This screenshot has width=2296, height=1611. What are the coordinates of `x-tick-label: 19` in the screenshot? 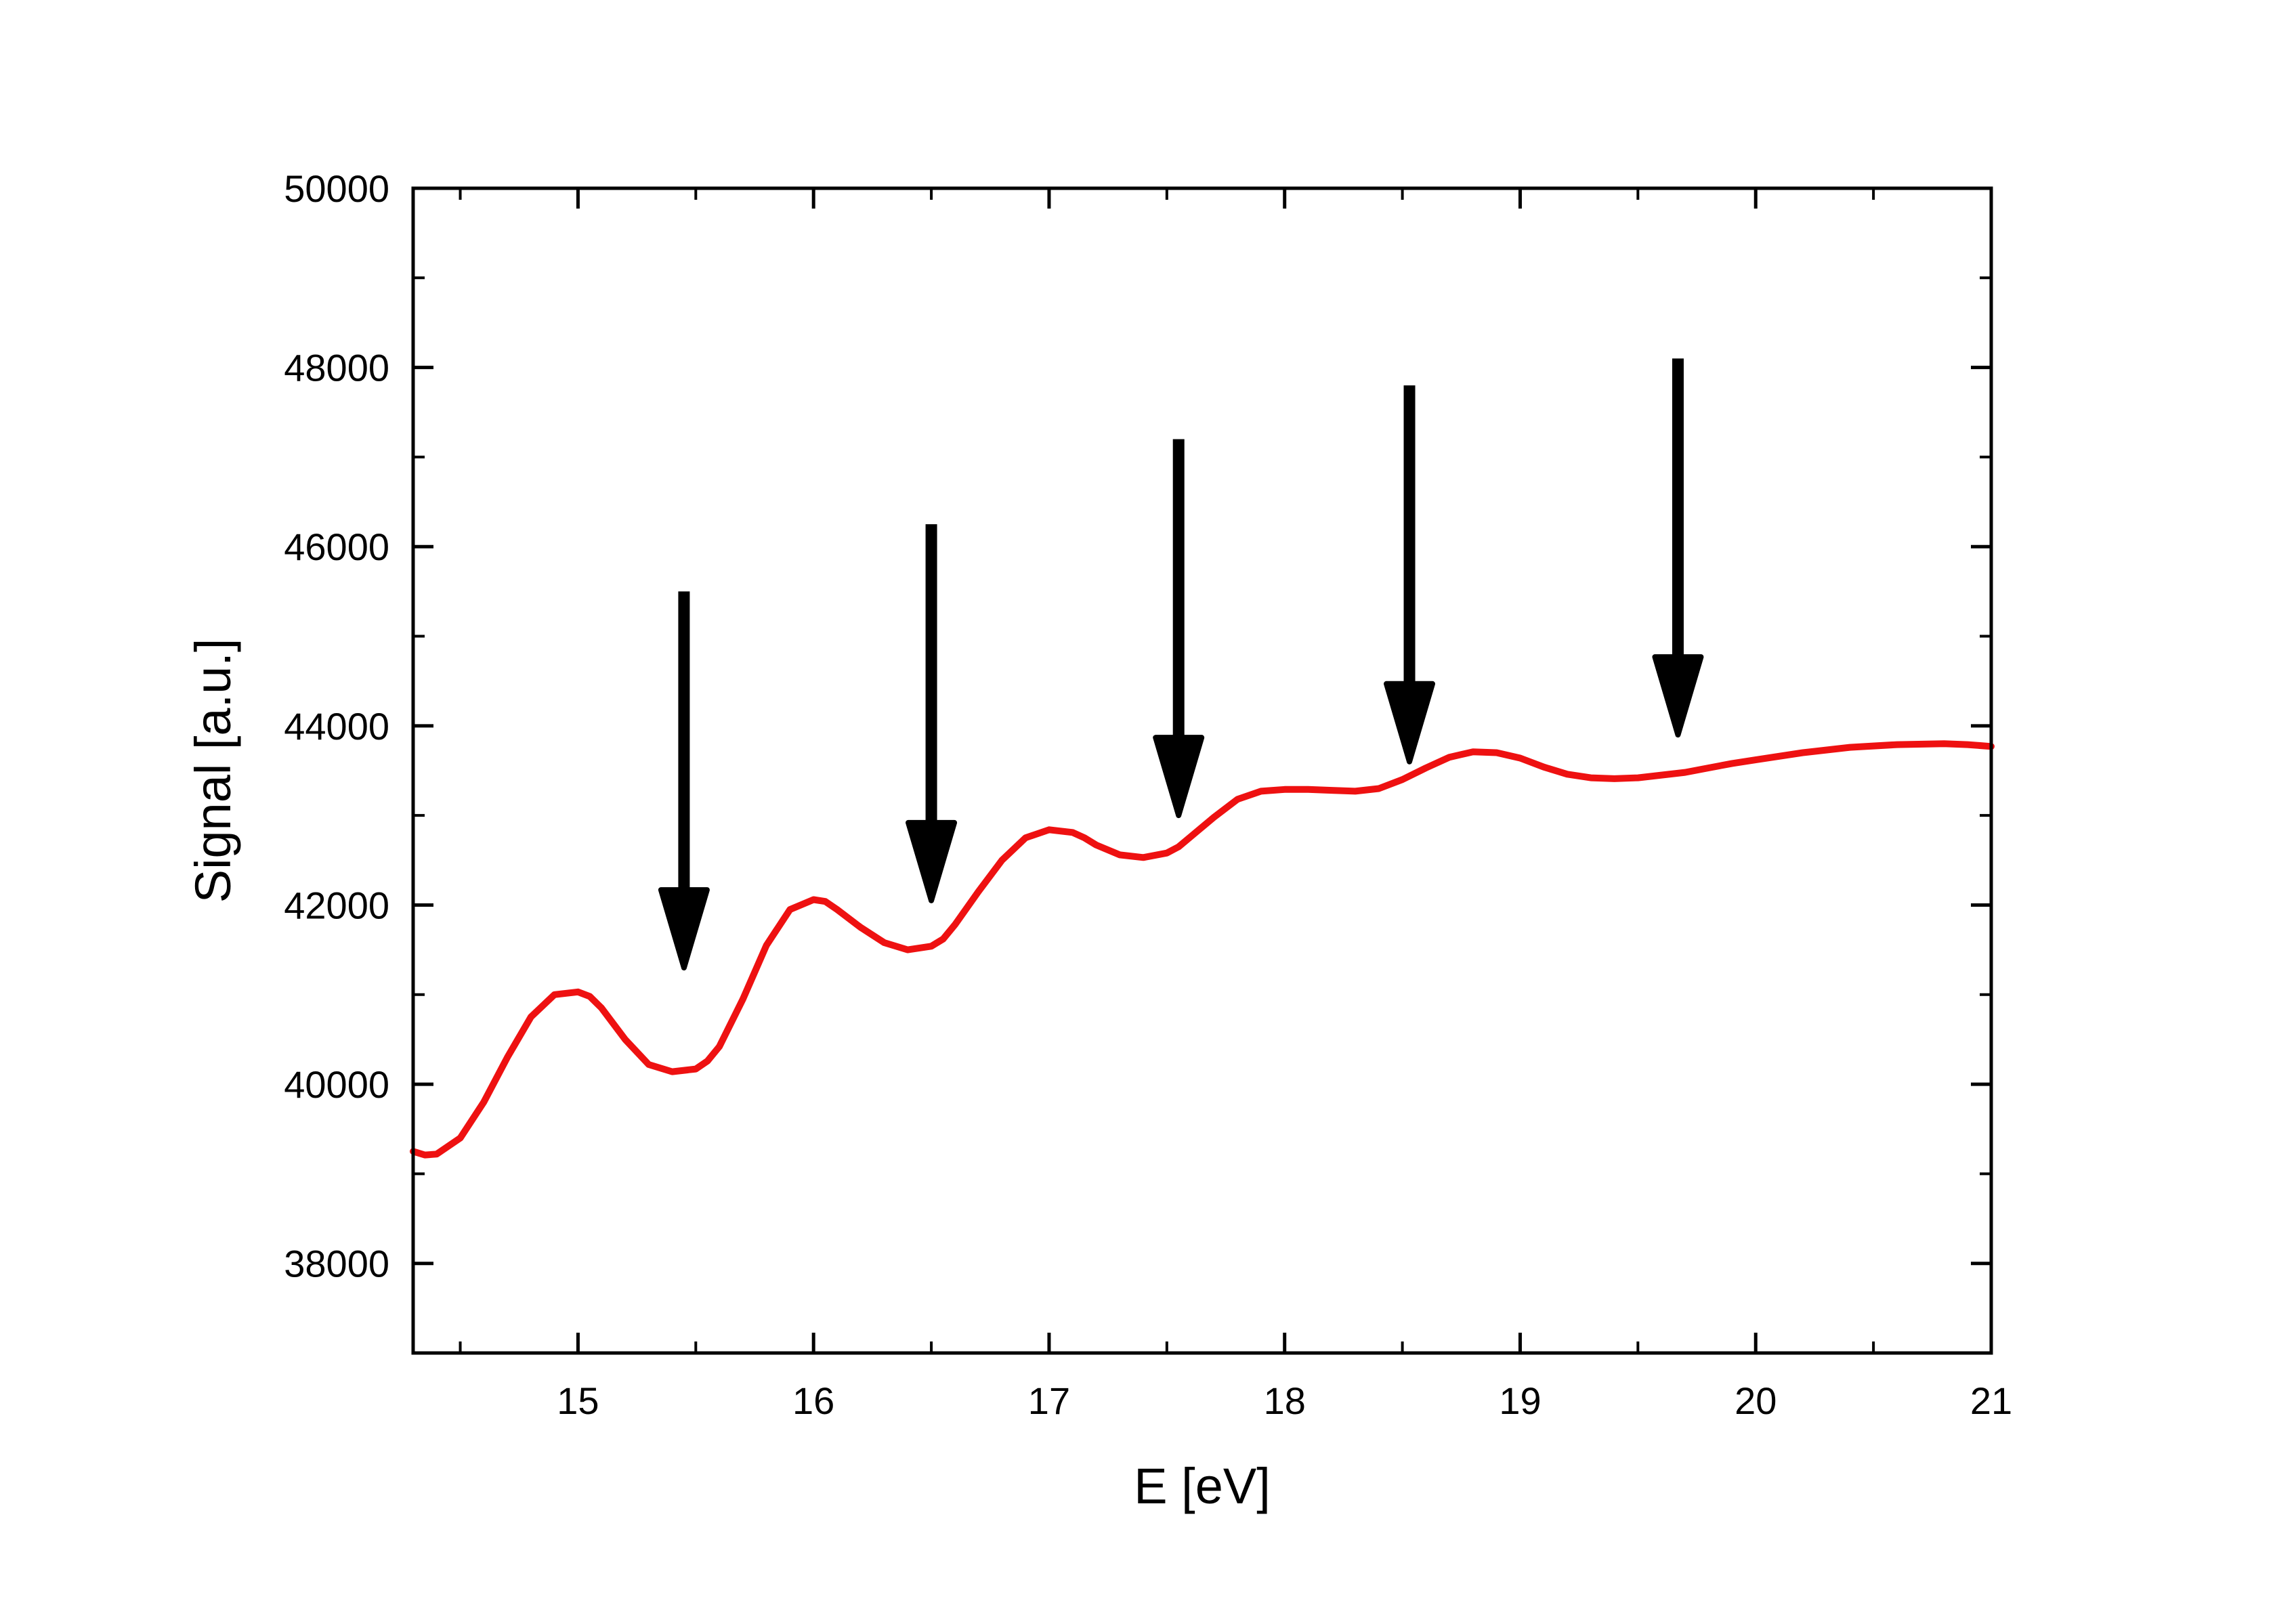 It's located at (1520, 1400).